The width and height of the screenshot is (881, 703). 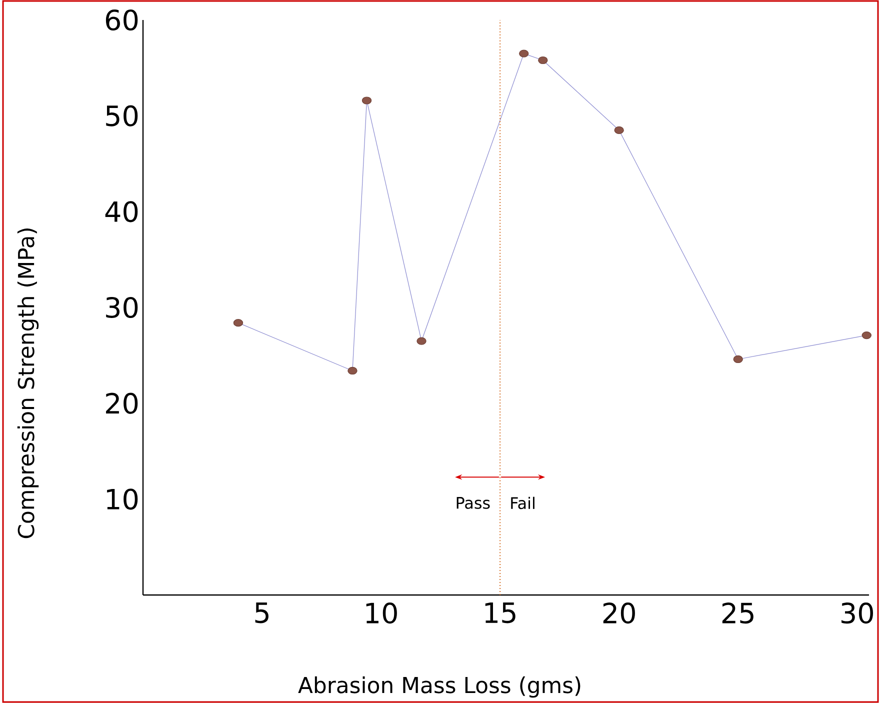 What do you see at coordinates (619, 613) in the screenshot?
I see `x-tick-label: 20` at bounding box center [619, 613].